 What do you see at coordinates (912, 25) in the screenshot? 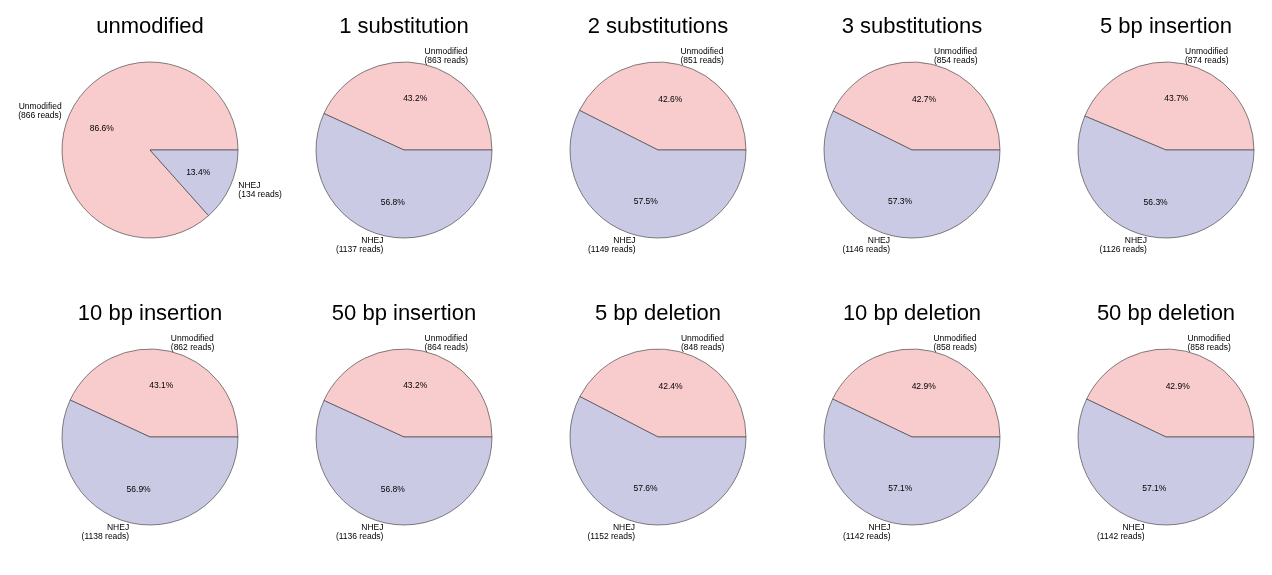
I see `chart-title: 3 substitutions` at bounding box center [912, 25].